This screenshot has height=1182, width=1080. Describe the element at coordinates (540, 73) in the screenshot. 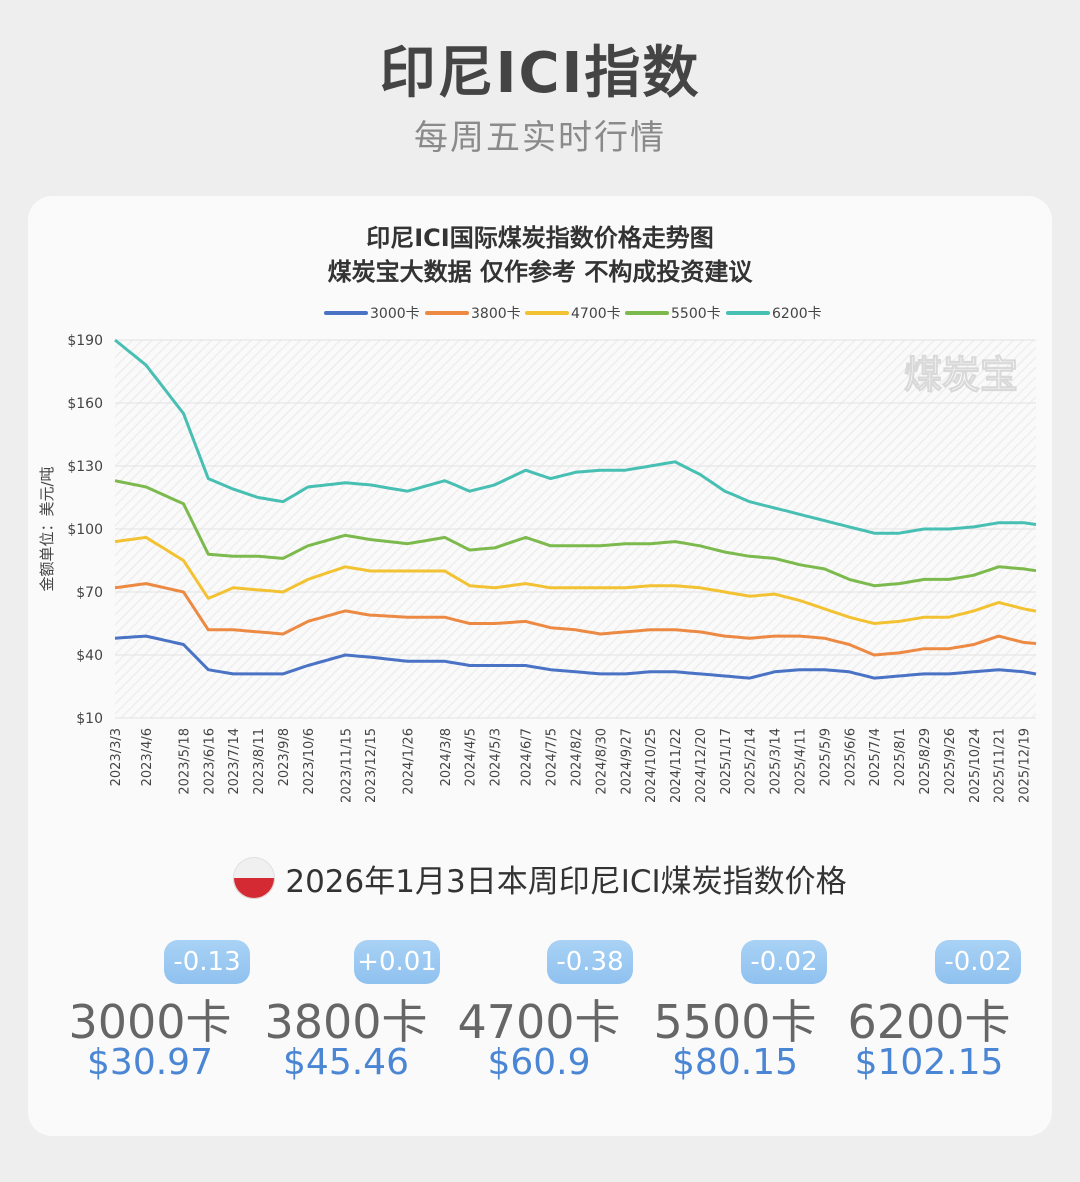

I see `page-title: 印尼ICI指数` at that location.